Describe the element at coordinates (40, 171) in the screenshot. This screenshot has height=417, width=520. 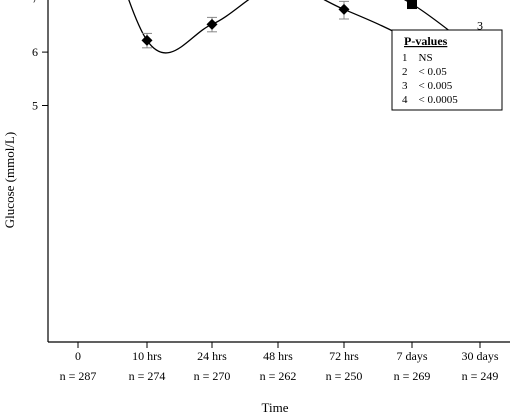
I see `y-axis: 5678910` at that location.